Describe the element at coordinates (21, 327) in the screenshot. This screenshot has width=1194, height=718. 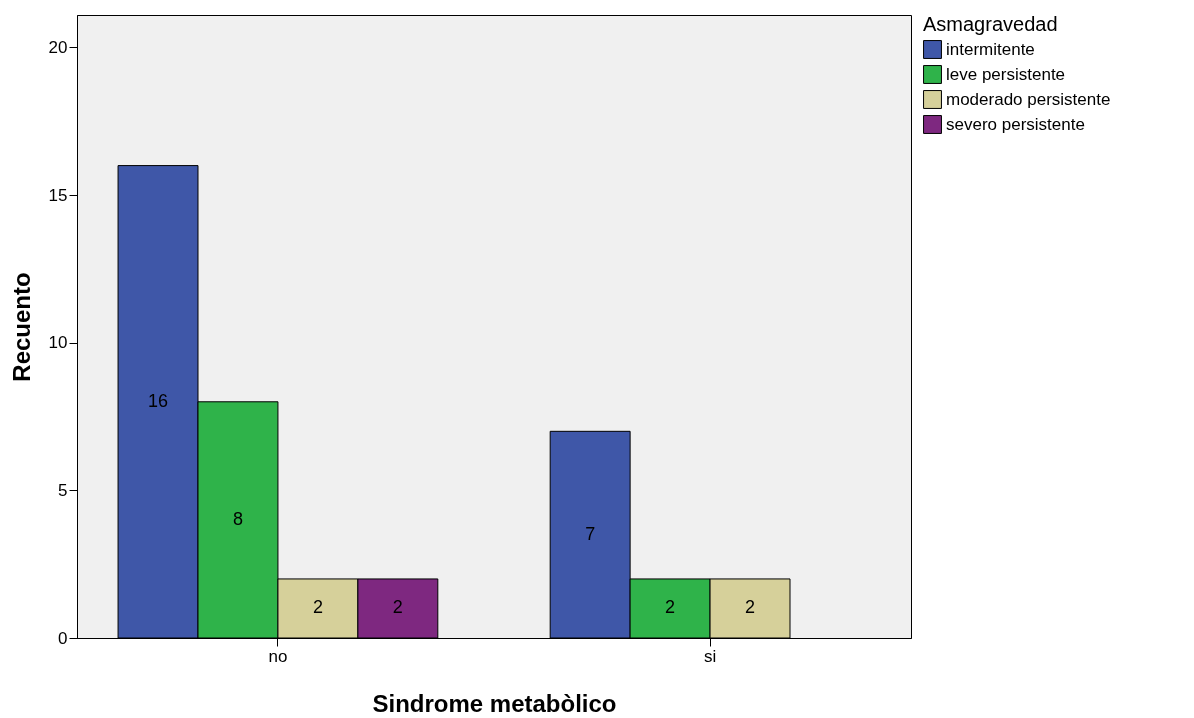
I see `y-axis-title: Recuento` at that location.